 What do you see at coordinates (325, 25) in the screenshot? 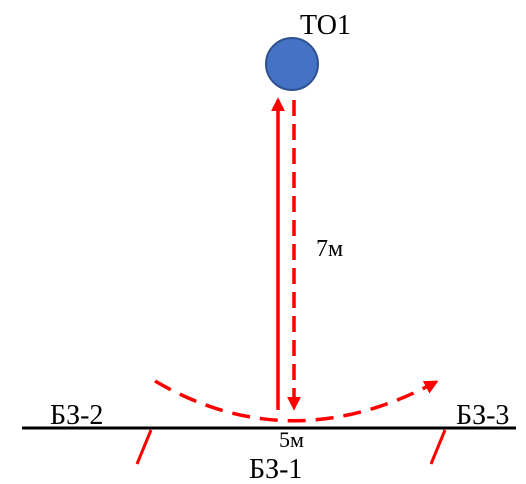
I see `target-object-label: ТО1` at bounding box center [325, 25].